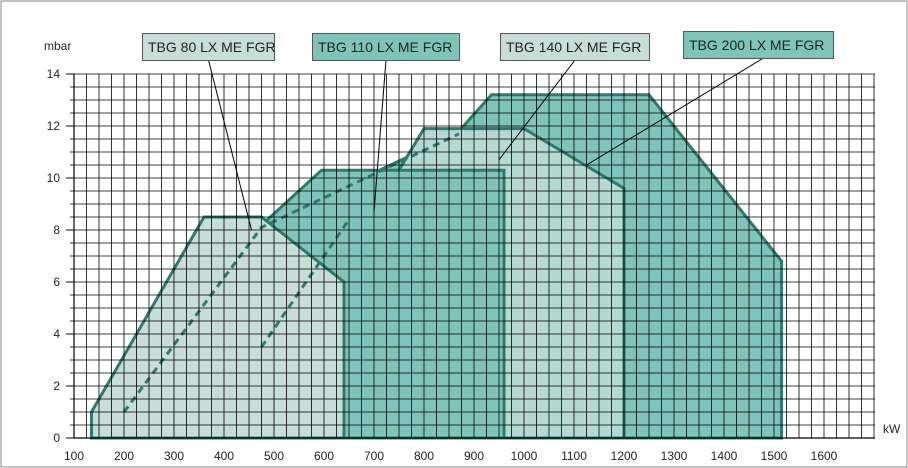  I want to click on x-tick-label: 600, so click(324, 456).